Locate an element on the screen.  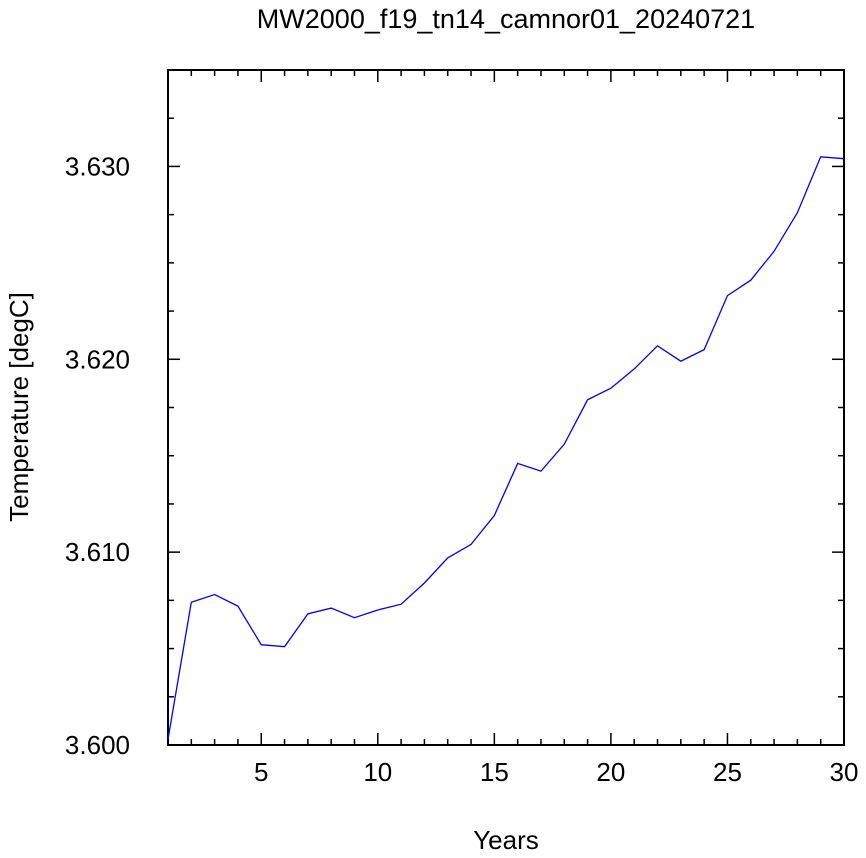
x-tick-label: 10 is located at coordinates (377, 772).